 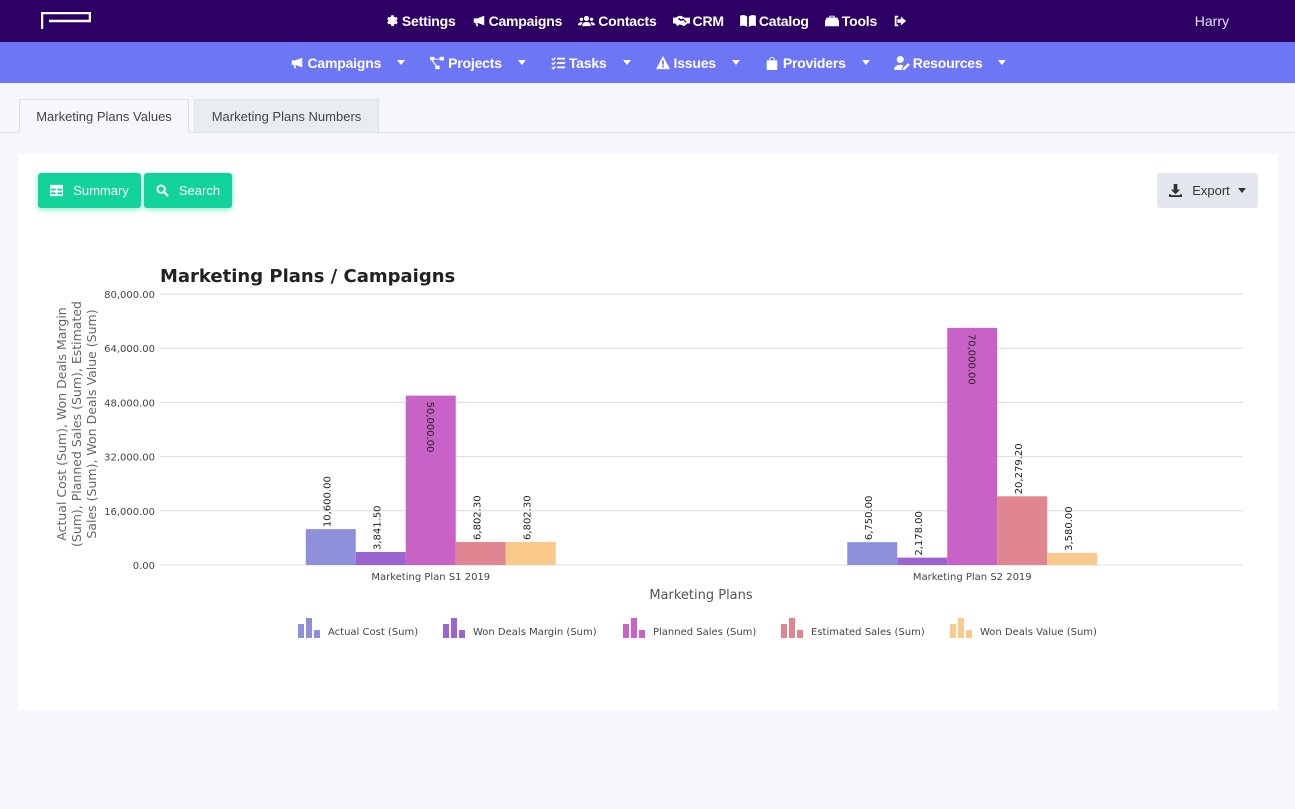 What do you see at coordinates (535, 632) in the screenshot?
I see `legend-label: Won Deals Margin (Sum)` at bounding box center [535, 632].